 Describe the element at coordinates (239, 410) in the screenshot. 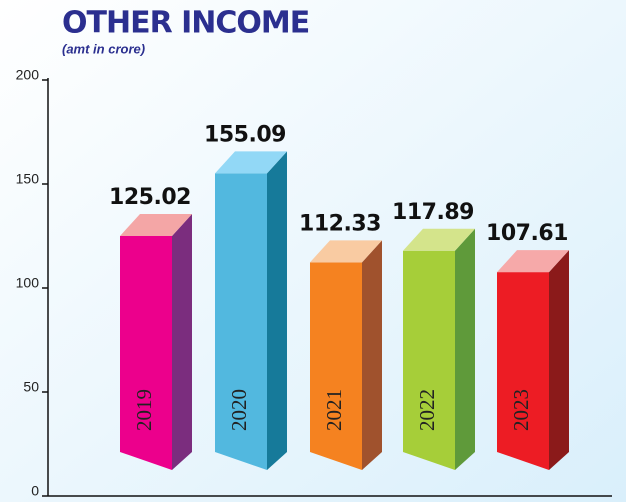

I see `category-label: 2020` at that location.